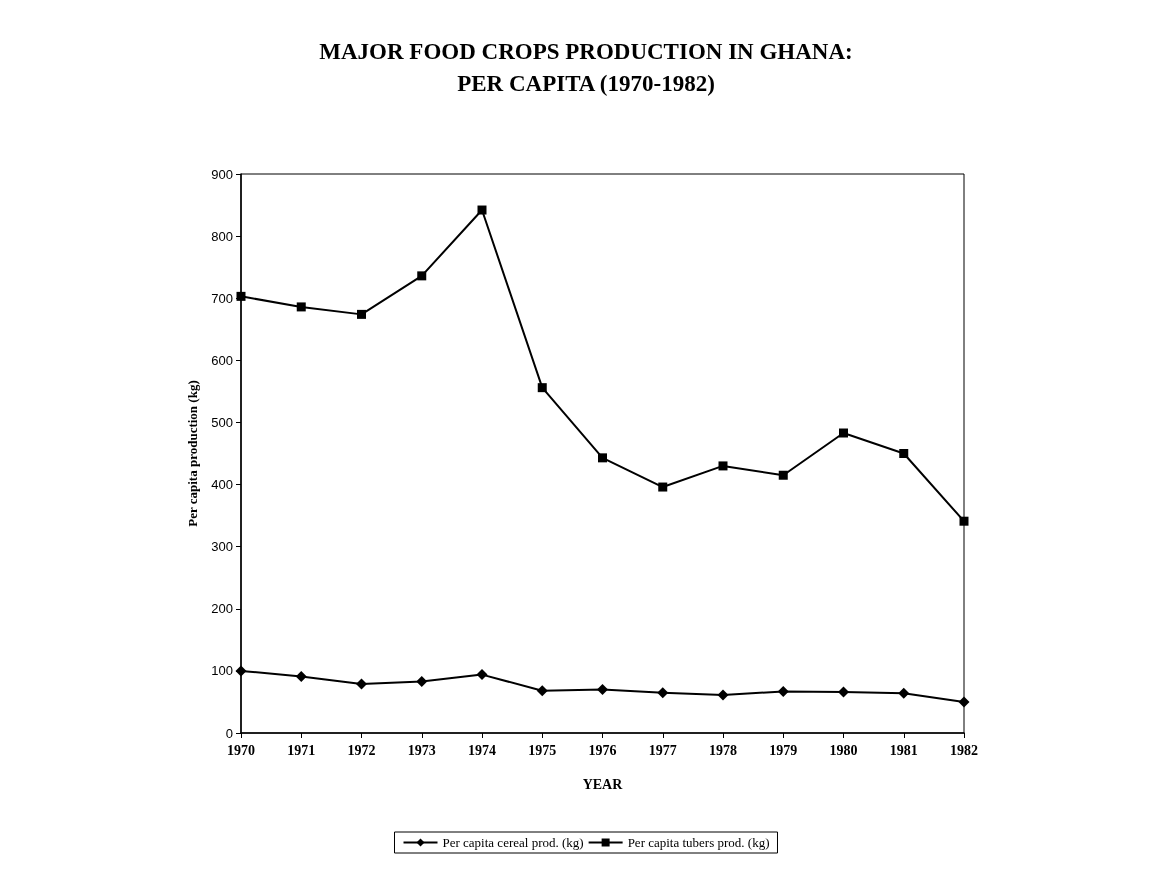 This screenshot has width=1172, height=883. Describe the element at coordinates (222, 174) in the screenshot. I see `y-tick-label: 900` at that location.